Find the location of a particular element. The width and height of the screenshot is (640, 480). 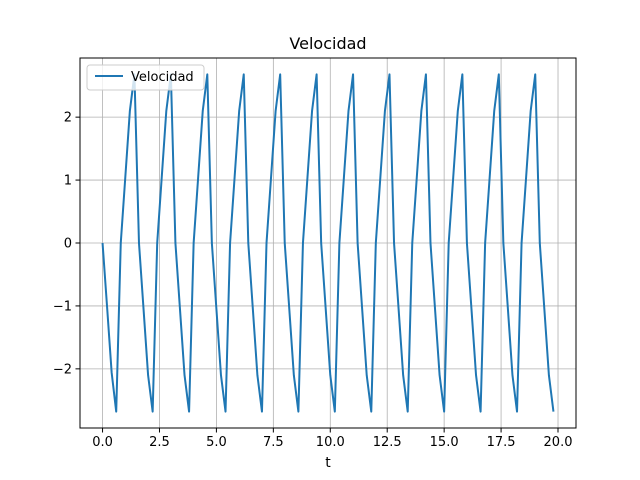

x-tick-label: 17.5 is located at coordinates (501, 442).